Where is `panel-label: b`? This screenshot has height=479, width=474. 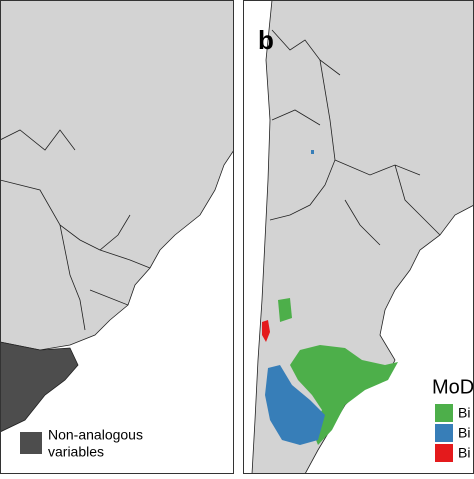 panel-label: b is located at coordinates (266, 40).